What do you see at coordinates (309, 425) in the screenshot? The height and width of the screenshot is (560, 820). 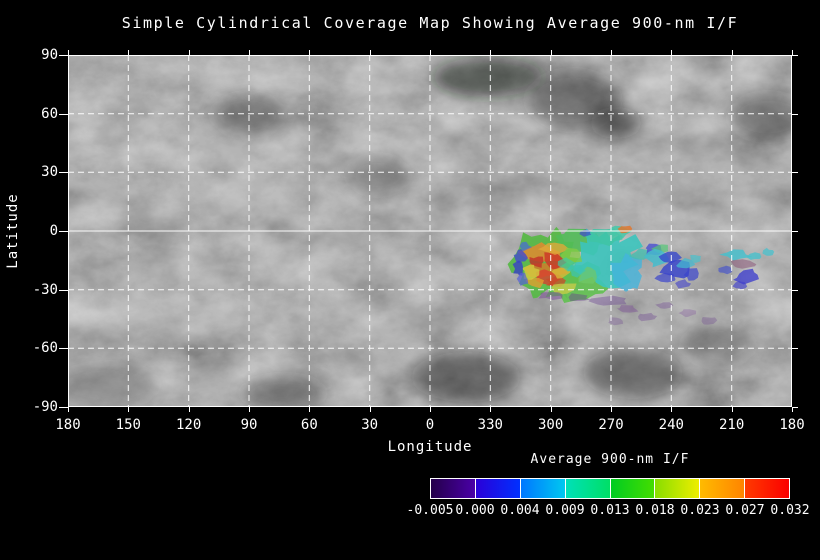 I see `lon-tick-label: 60` at bounding box center [309, 425].